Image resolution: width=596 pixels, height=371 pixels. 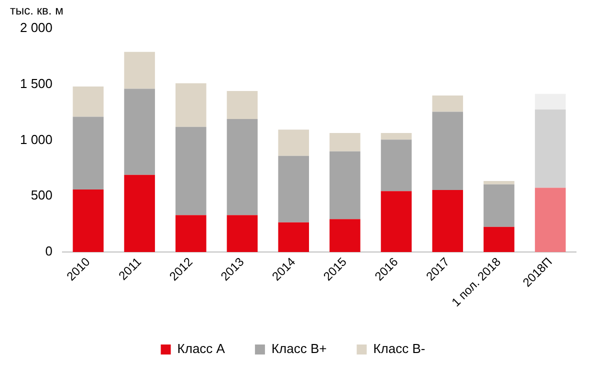 I want to click on y-tick-label: 0, so click(x=49, y=251).